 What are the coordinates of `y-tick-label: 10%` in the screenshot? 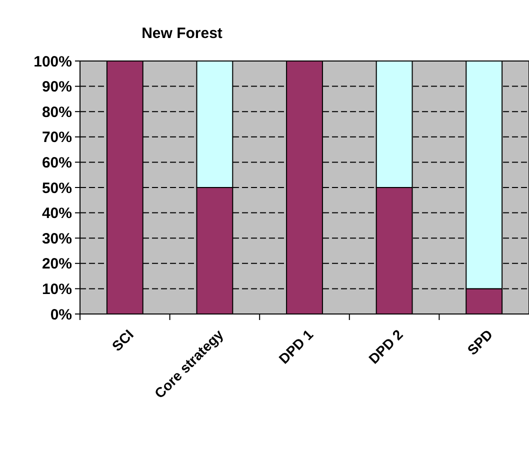 It's located at (57, 289).